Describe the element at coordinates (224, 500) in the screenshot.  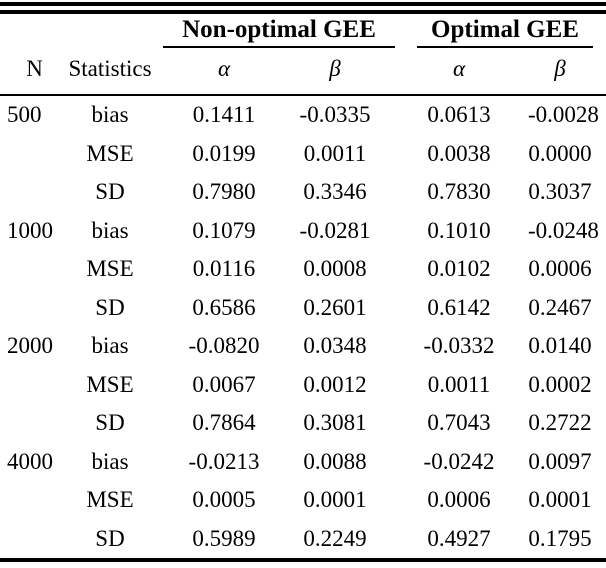
I see `cell-value: 0.0005` at that location.